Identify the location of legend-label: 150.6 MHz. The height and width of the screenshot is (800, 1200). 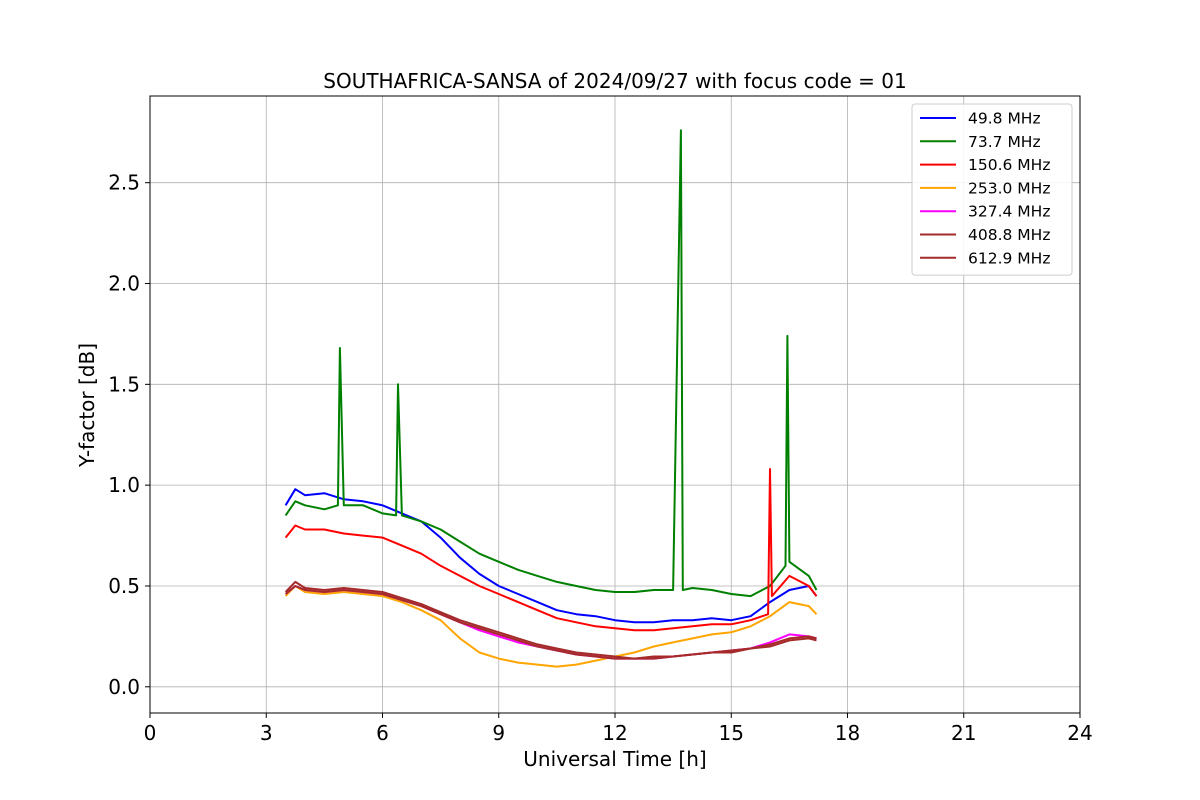
(1009, 165).